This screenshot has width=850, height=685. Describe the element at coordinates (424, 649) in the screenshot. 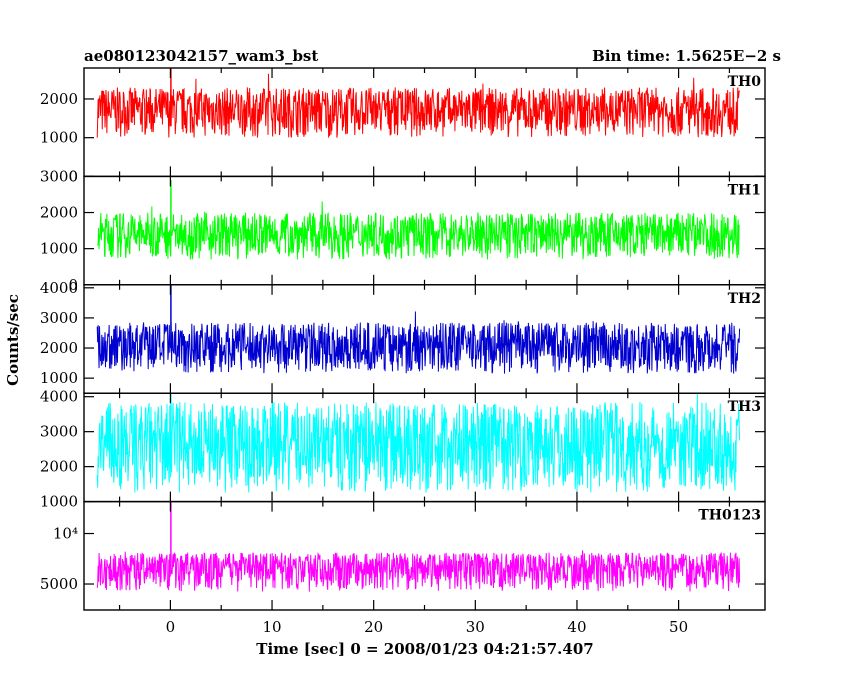

I see `x-axis-label: Time [sec] 0 = 2008/01/23 04:21:57.407` at that location.